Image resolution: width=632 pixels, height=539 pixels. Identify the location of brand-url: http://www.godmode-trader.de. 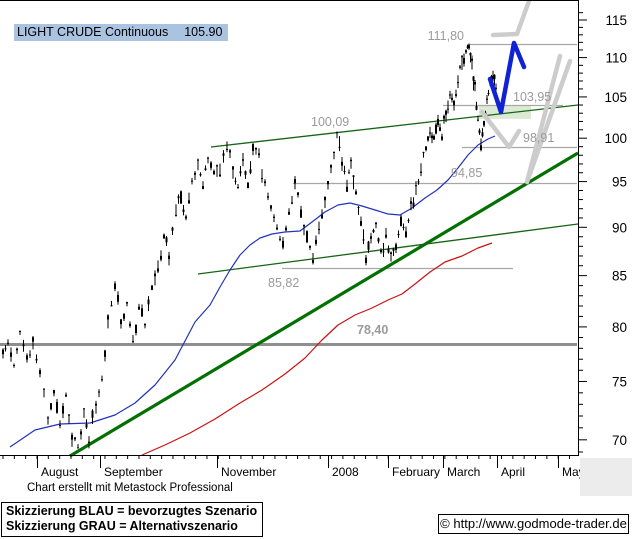
(540, 523).